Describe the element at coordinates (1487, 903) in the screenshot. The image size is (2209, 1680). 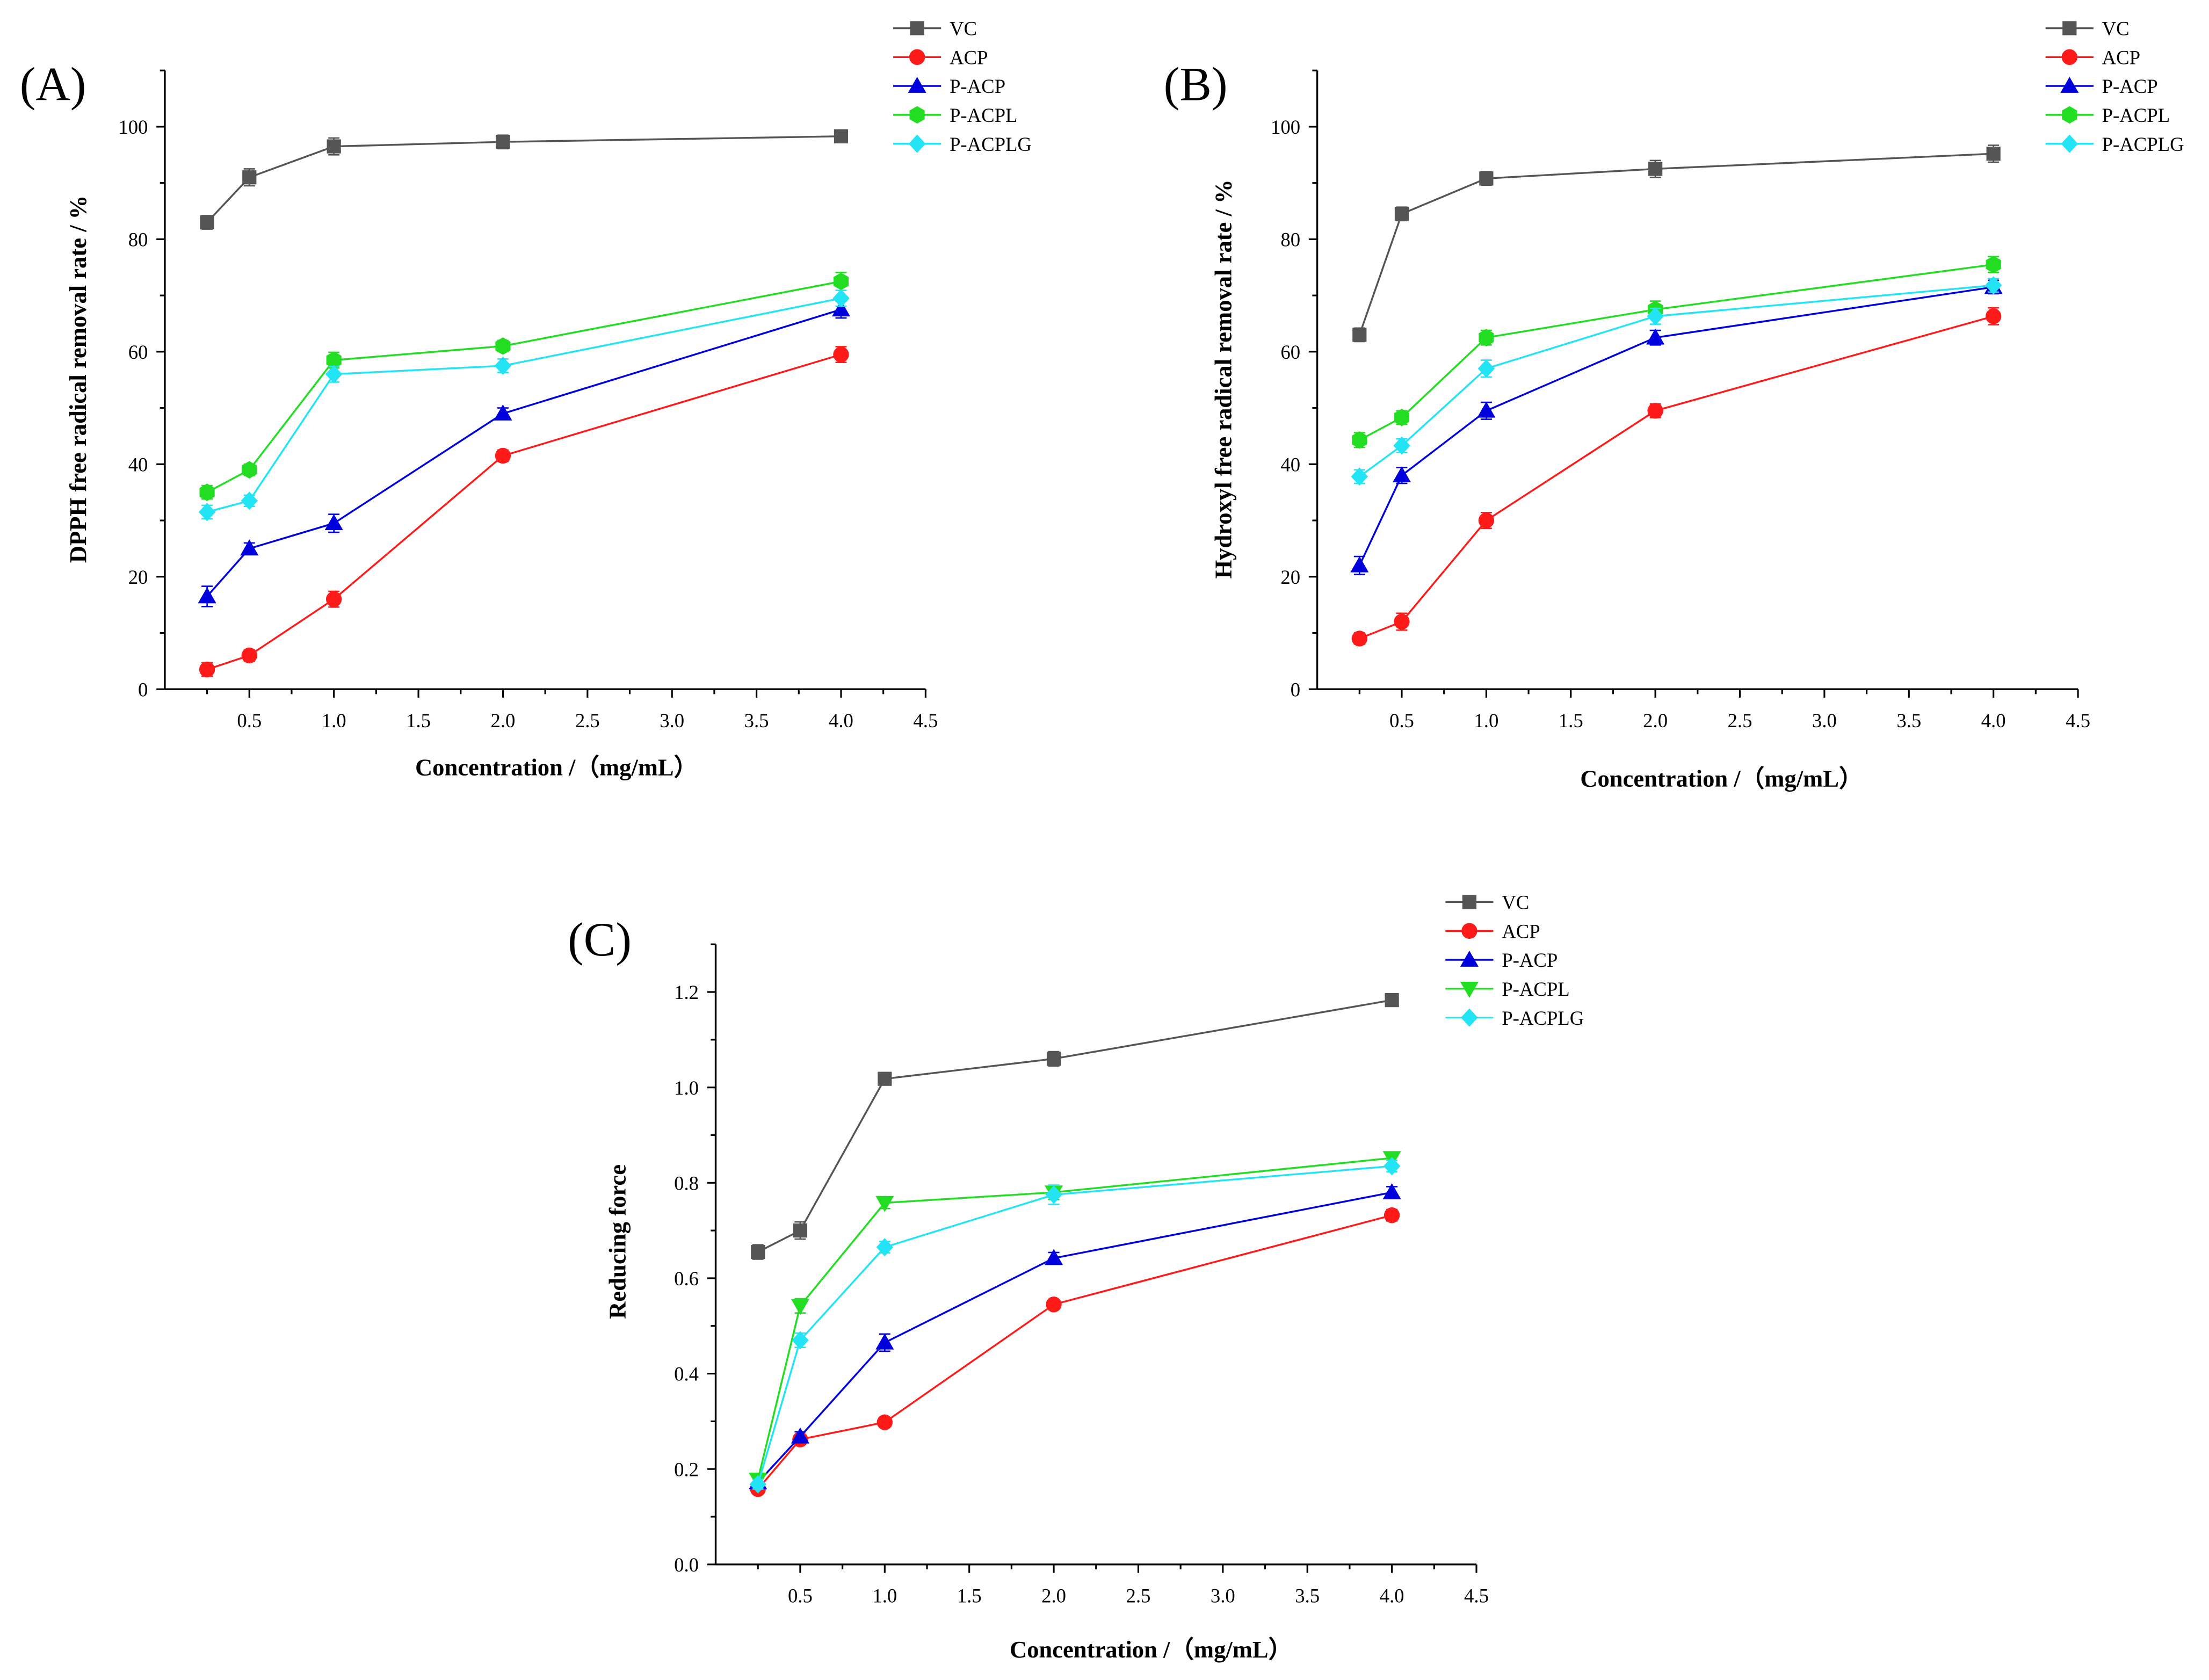
I see `panel-c-legend-item-vc: VC` at that location.